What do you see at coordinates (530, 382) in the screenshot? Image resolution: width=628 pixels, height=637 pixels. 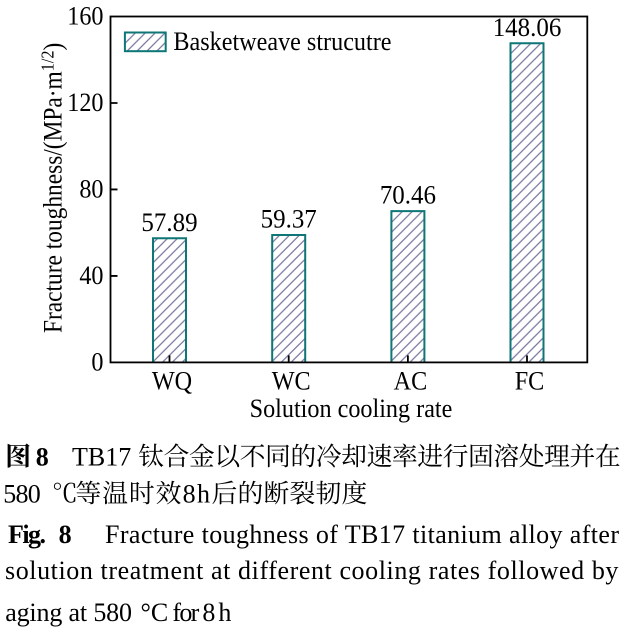 I see `svg-text: FC` at bounding box center [530, 382].